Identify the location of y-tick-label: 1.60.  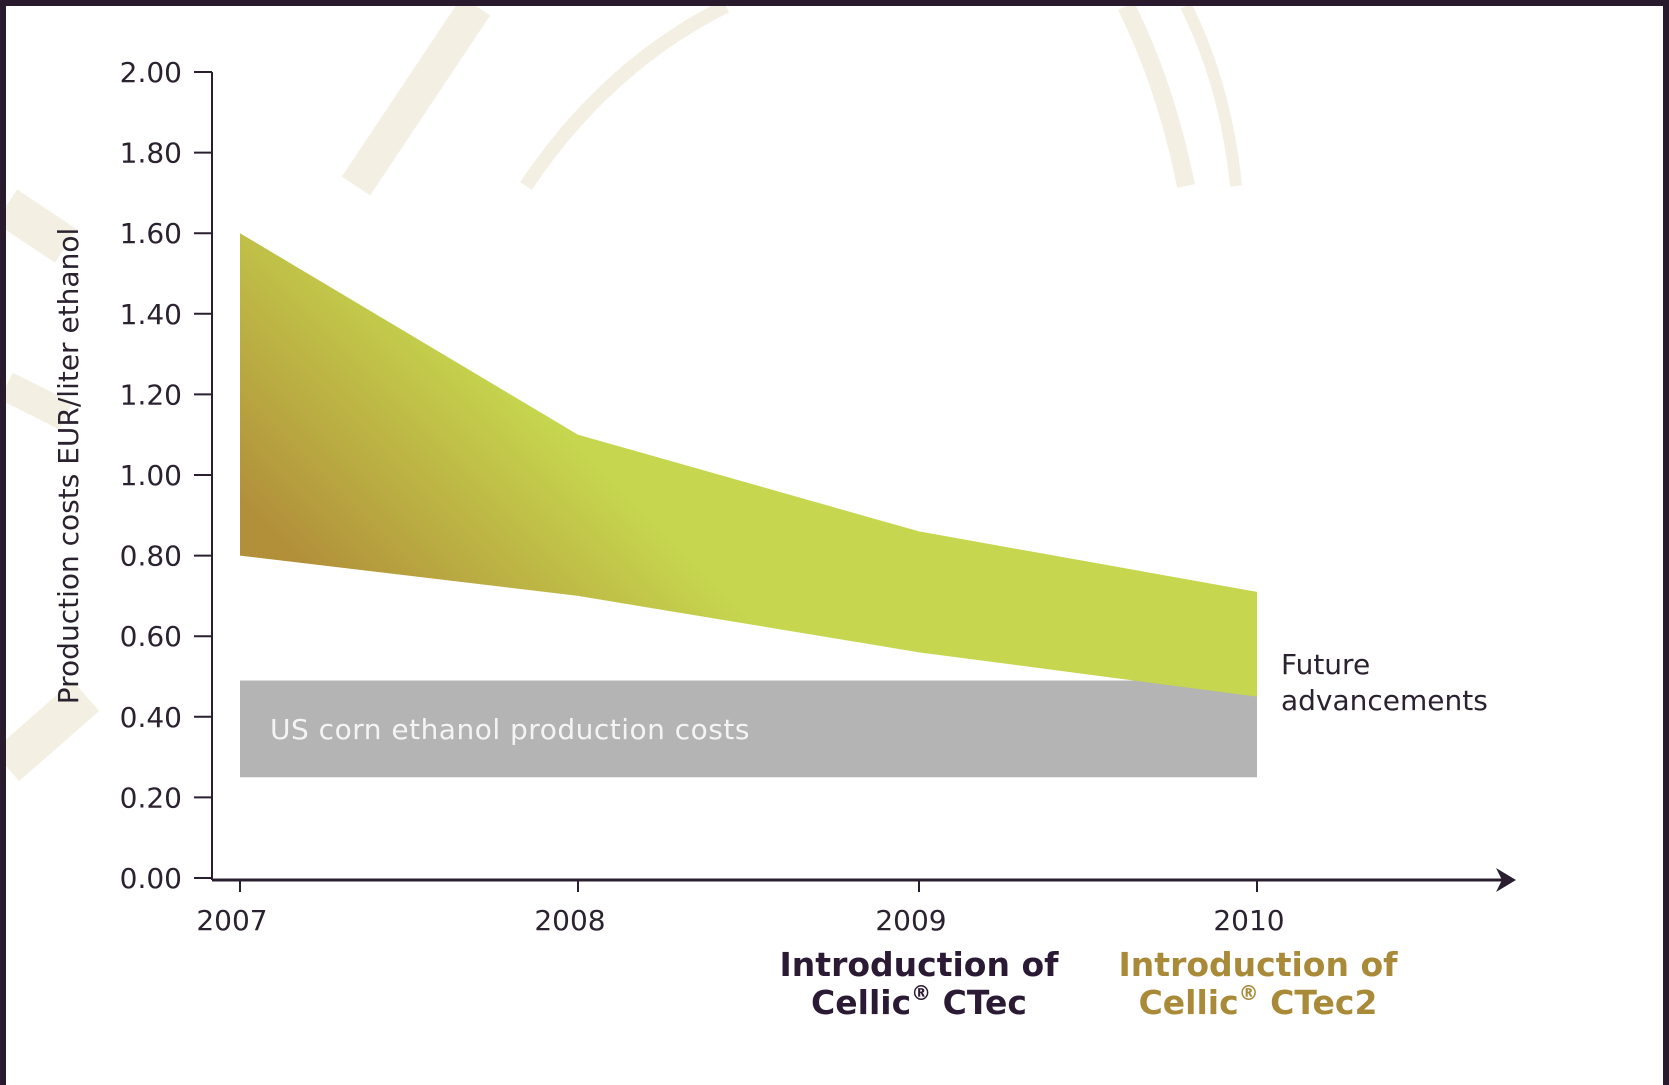
(151, 233).